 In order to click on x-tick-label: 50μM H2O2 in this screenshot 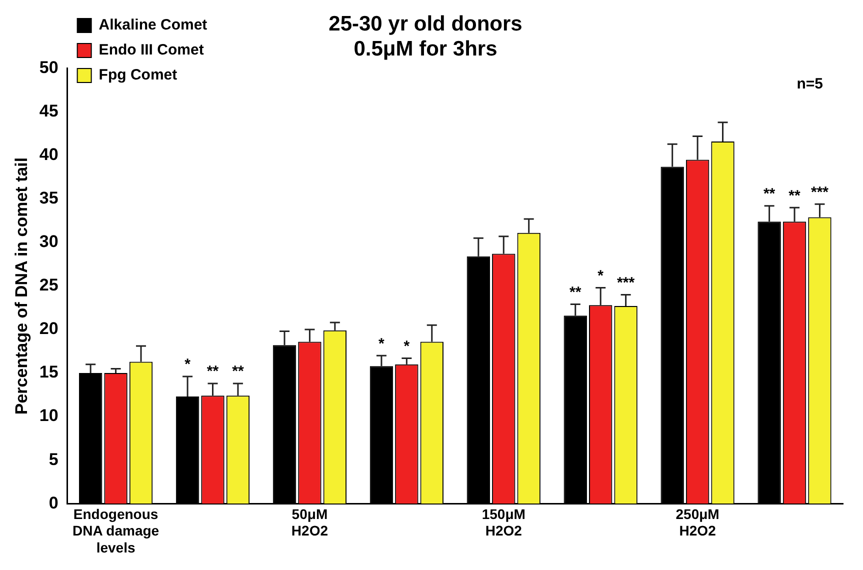, I will do `click(309, 522)`.